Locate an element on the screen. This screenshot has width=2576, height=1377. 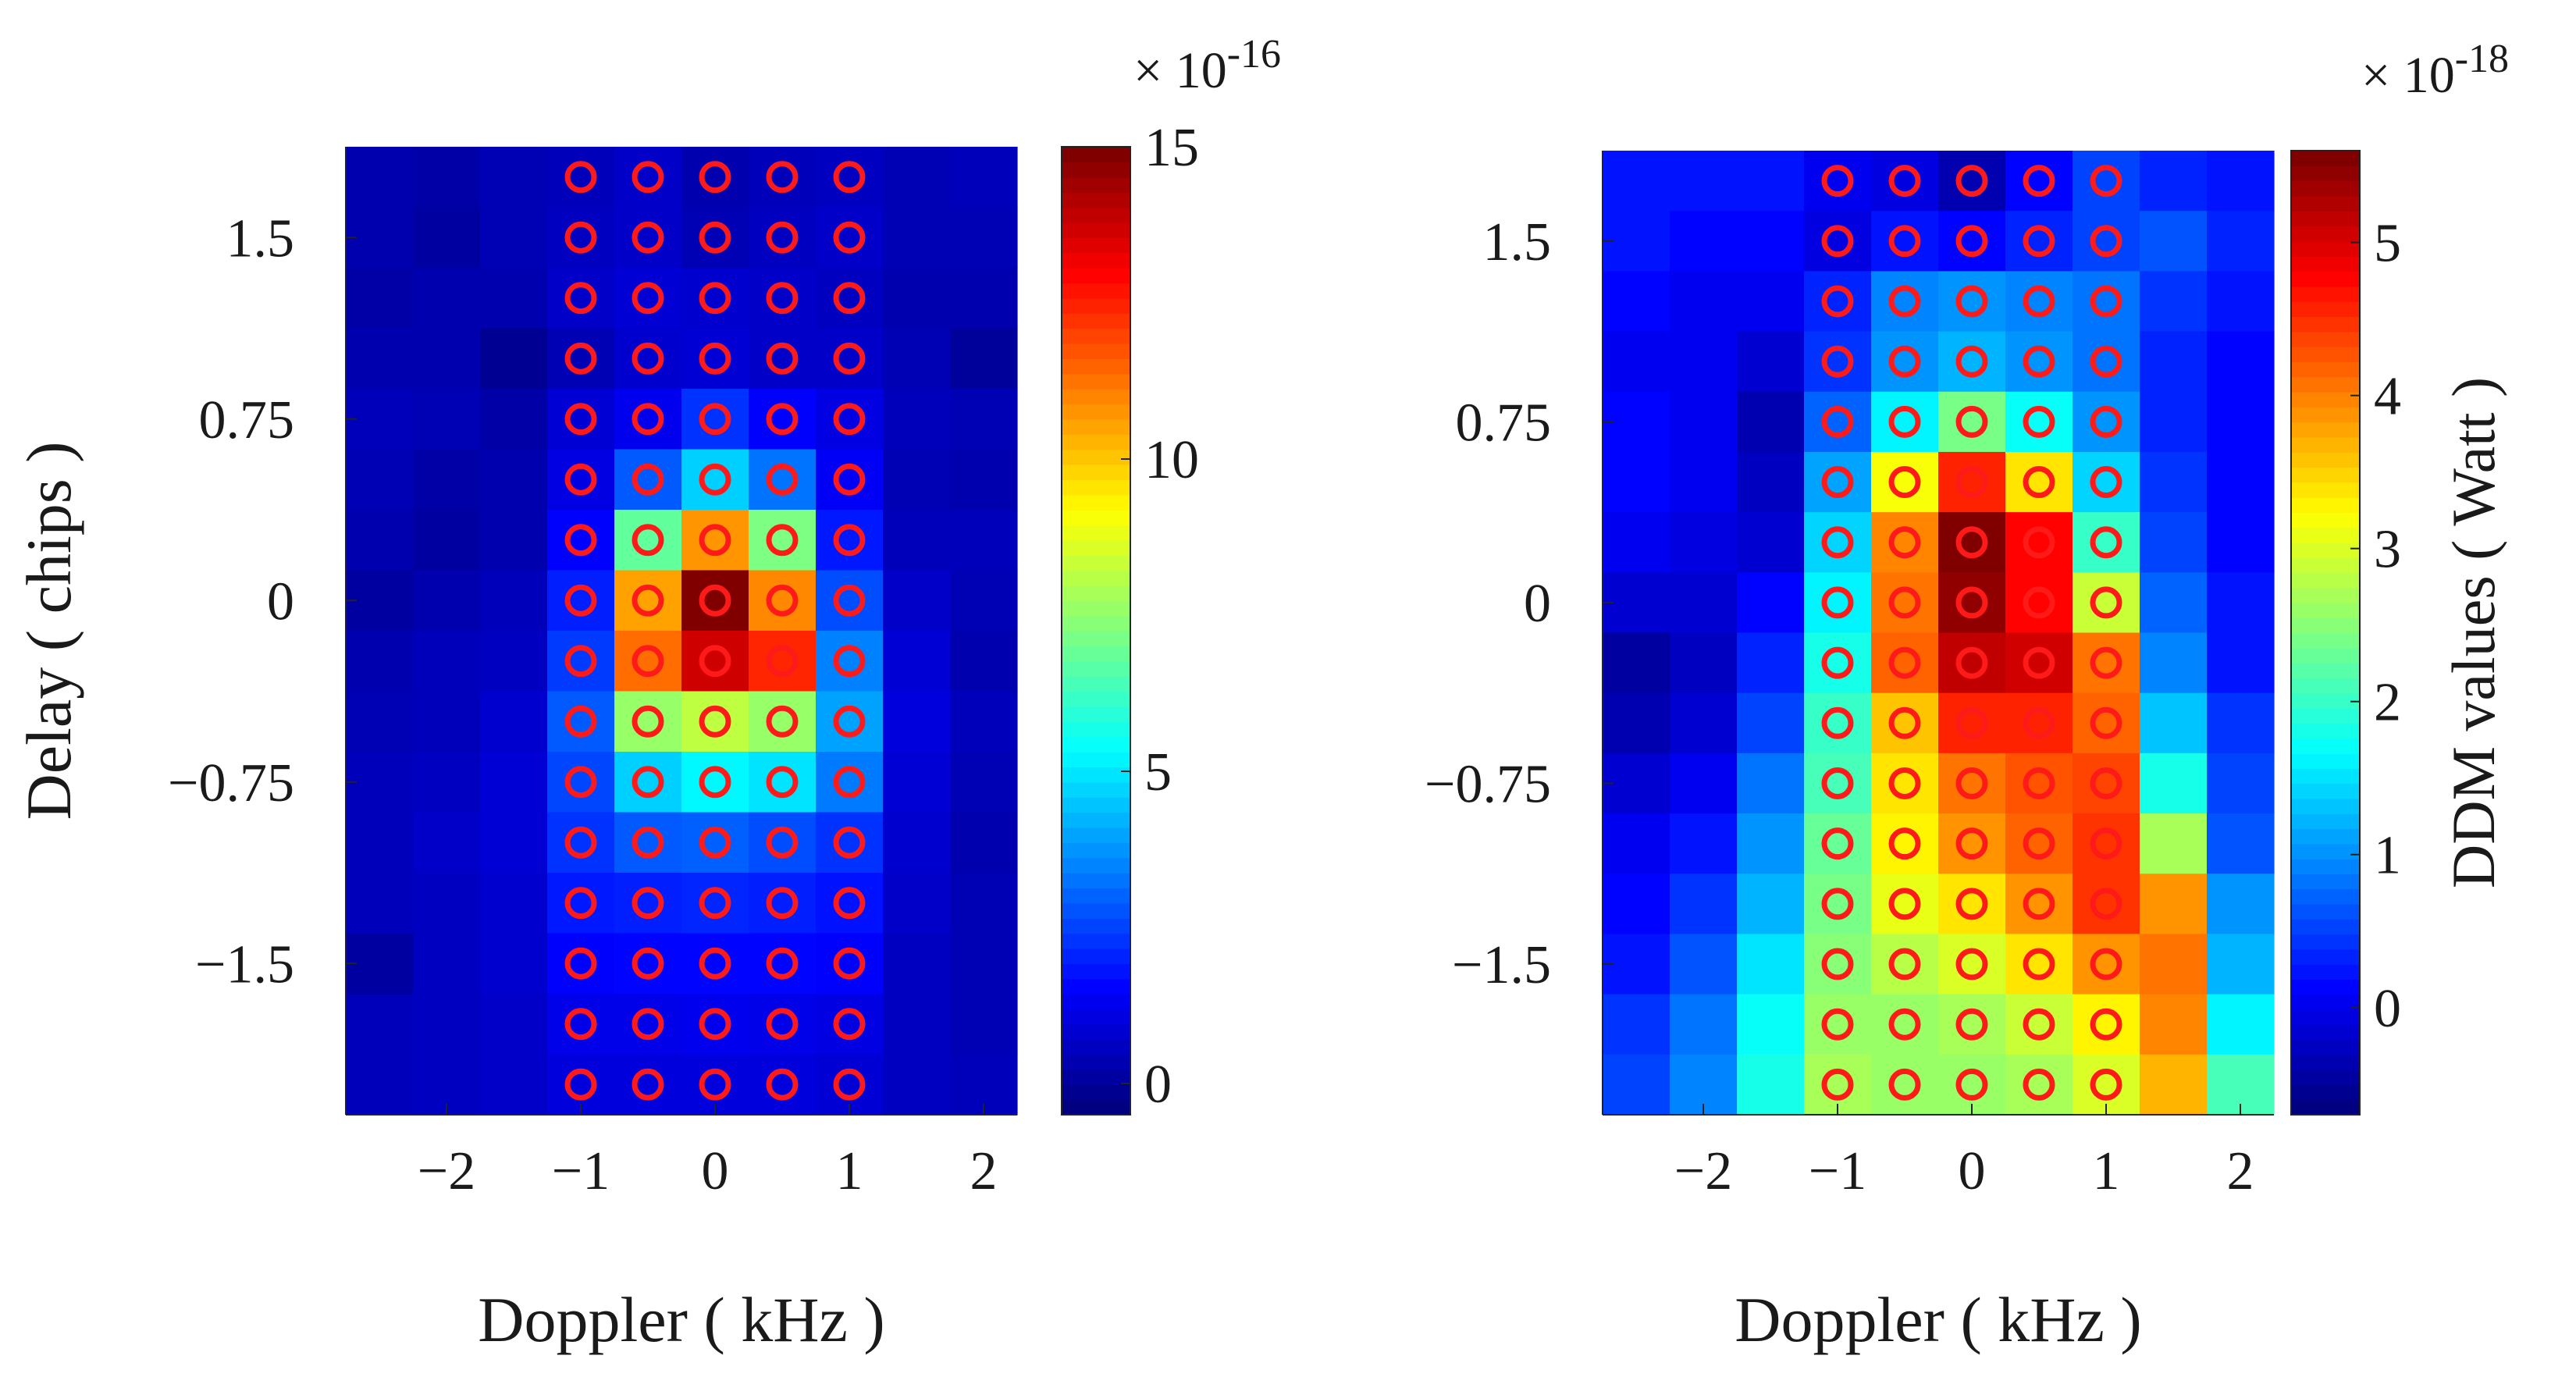
x-tick-label: −1 is located at coordinates (581, 1171).